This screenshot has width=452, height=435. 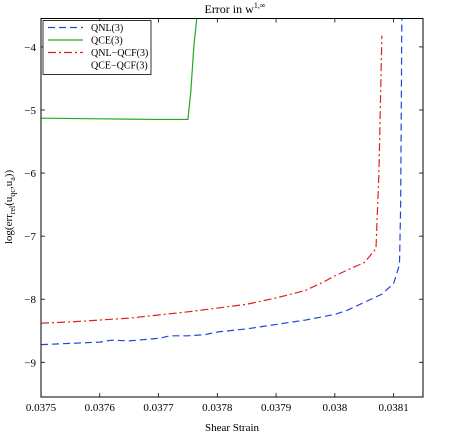 I want to click on chart-title-superscript: 1,∞, so click(x=260, y=5).